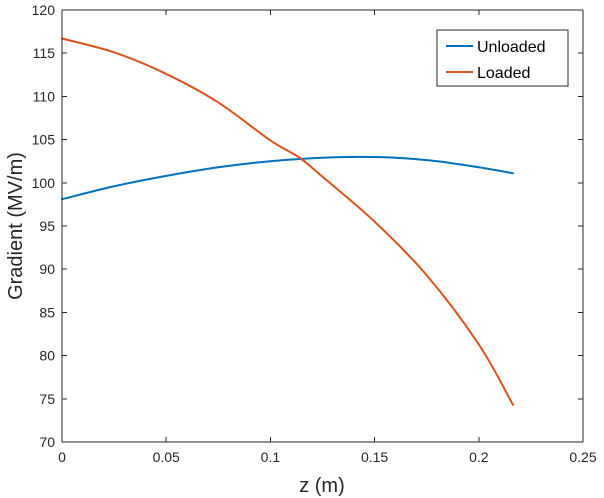 This screenshot has height=498, width=604. I want to click on y-tick-label: 85, so click(47, 312).